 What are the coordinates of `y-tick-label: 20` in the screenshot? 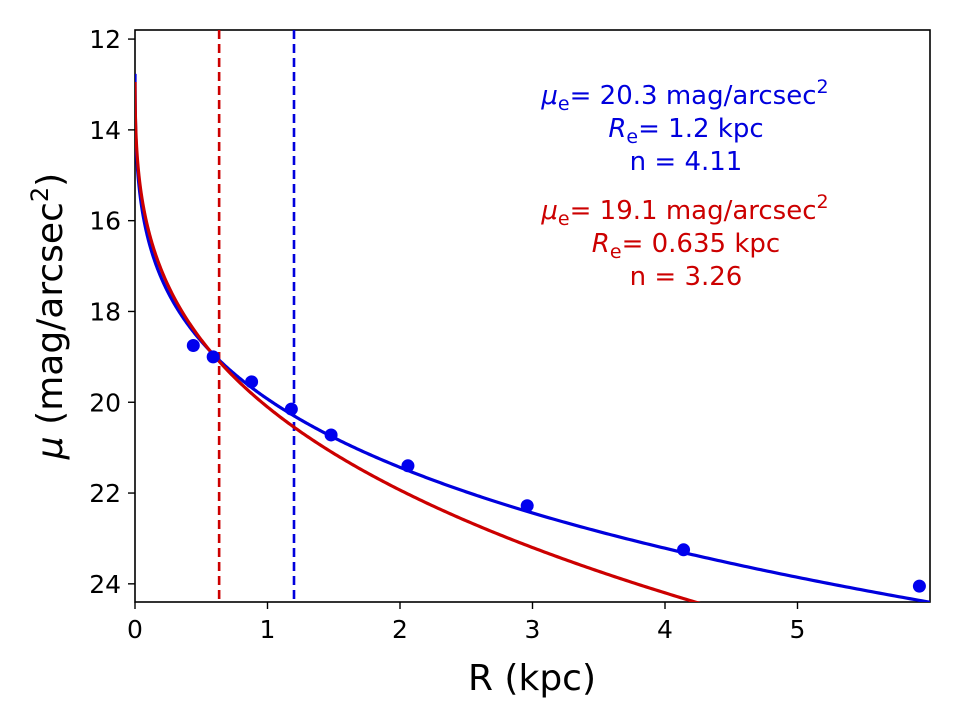 It's located at (105, 402).